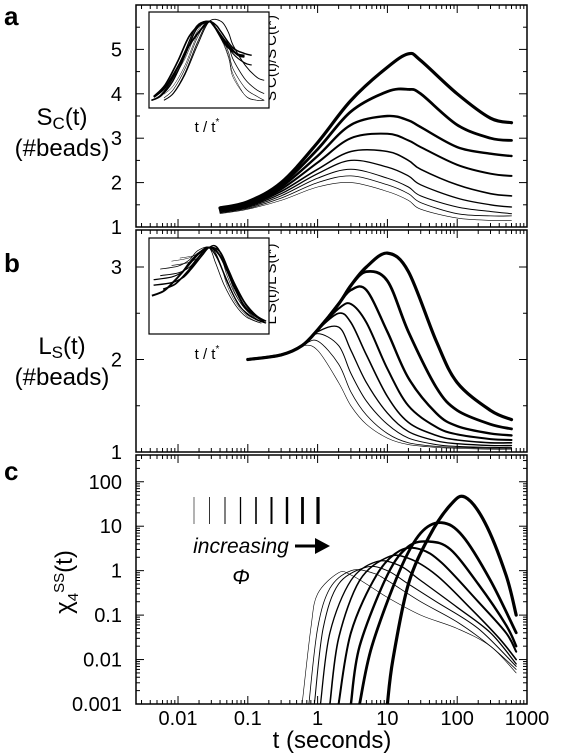 This screenshot has height=755, width=567. Describe the element at coordinates (105, 483) in the screenshot. I see `y-tick-label: 100` at that location.